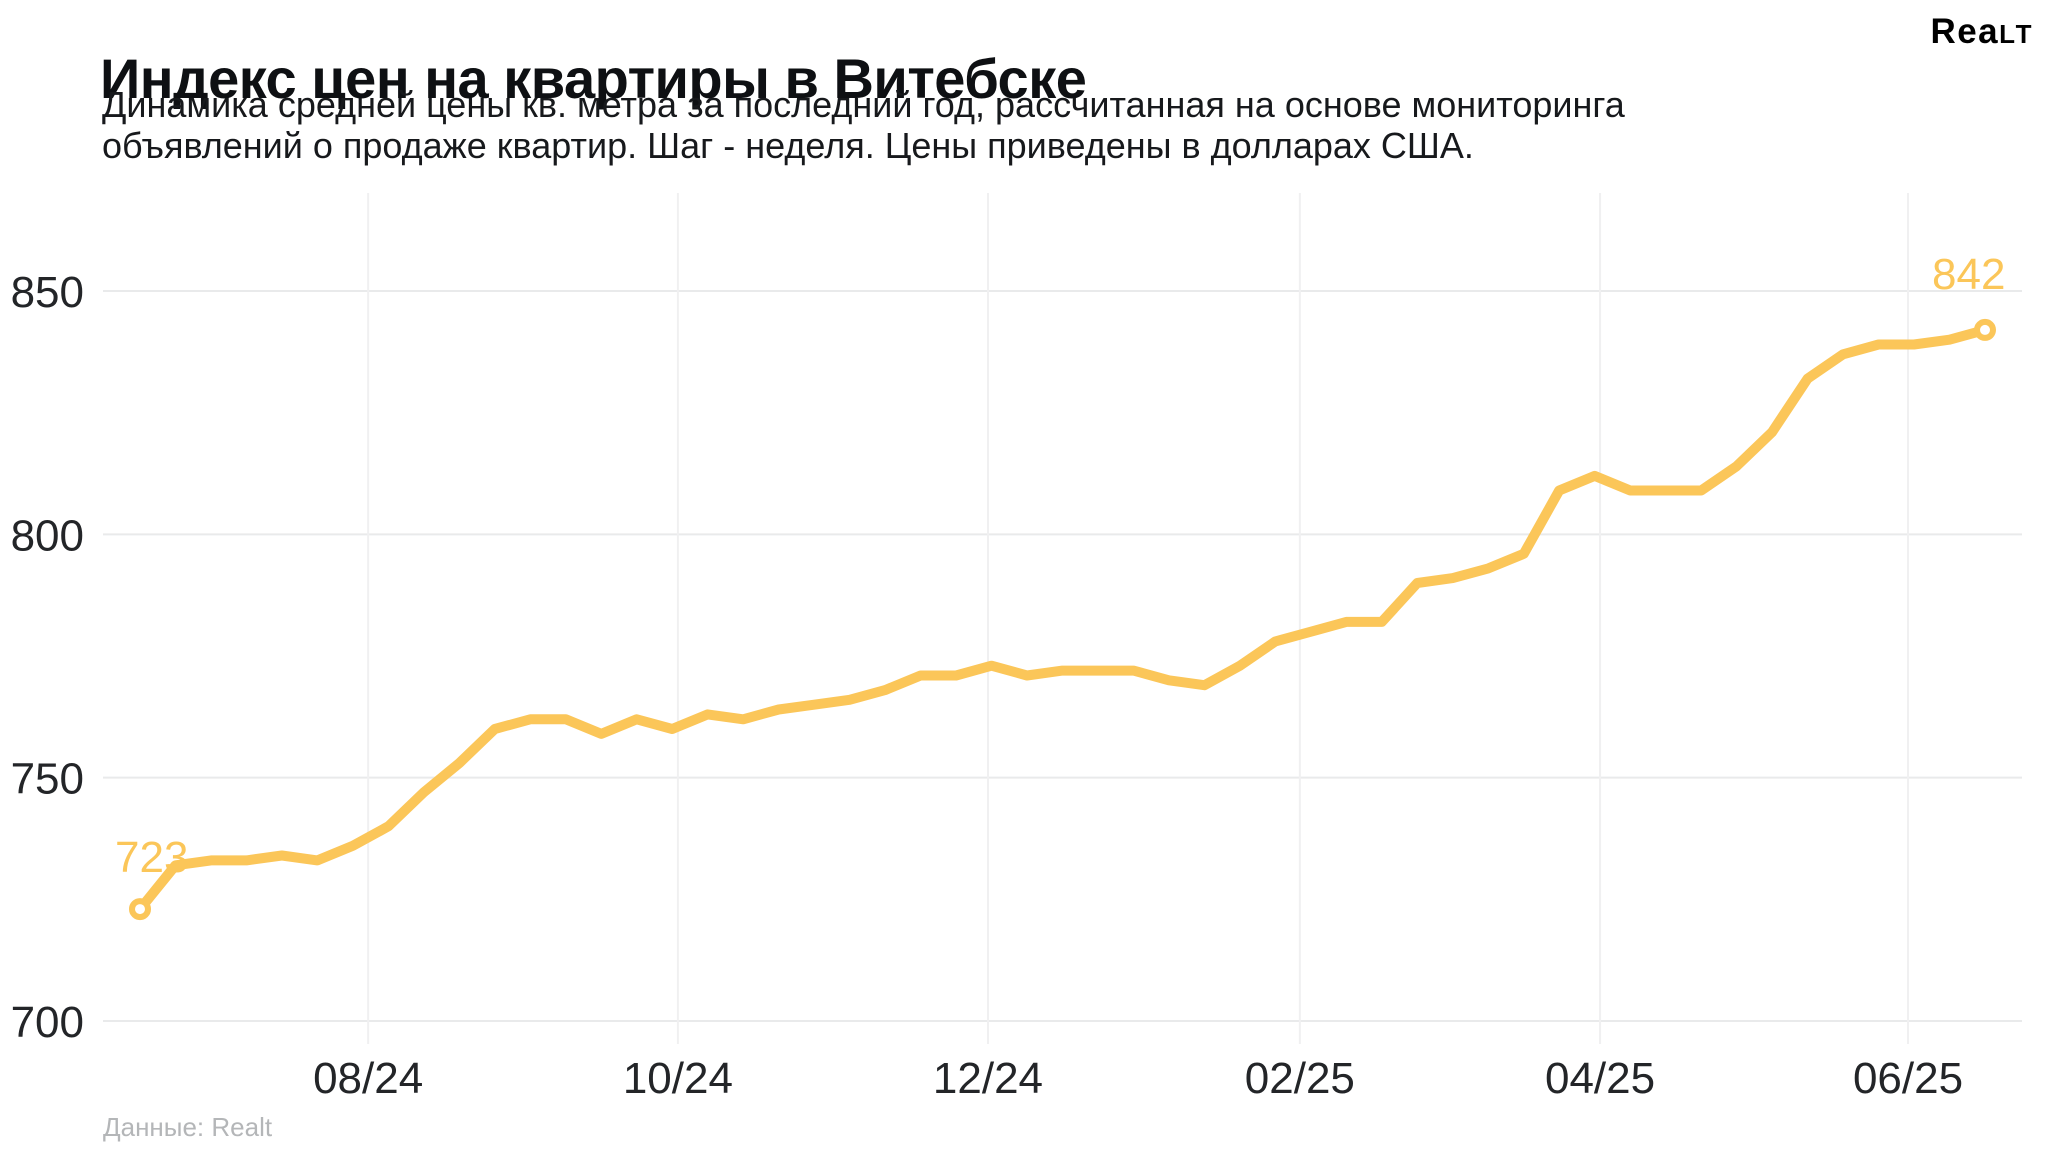 This screenshot has width=2048, height=1171. I want to click on x-tick-label-02/25: 02/25, so click(1300, 1078).